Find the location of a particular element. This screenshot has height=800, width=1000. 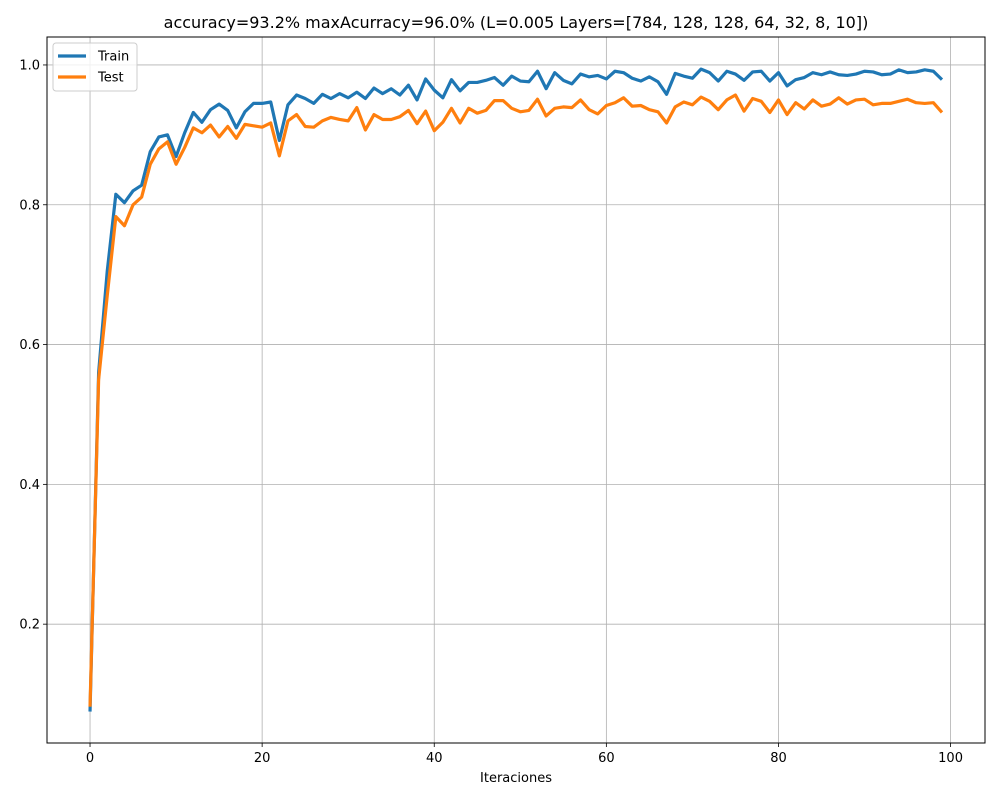

x-tick-label: 100 is located at coordinates (950, 758).